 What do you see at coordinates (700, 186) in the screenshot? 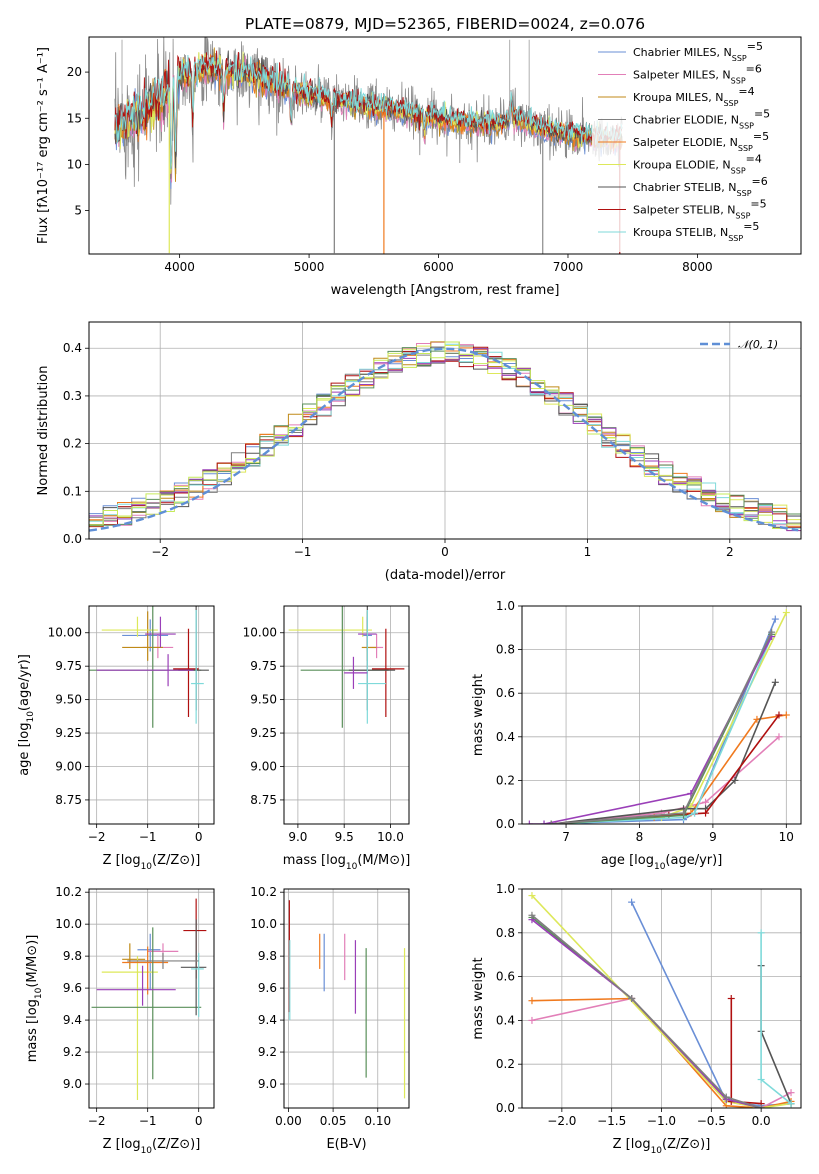
I see `legend-label: Chabrier STELIB, NSSP=6` at bounding box center [700, 186].